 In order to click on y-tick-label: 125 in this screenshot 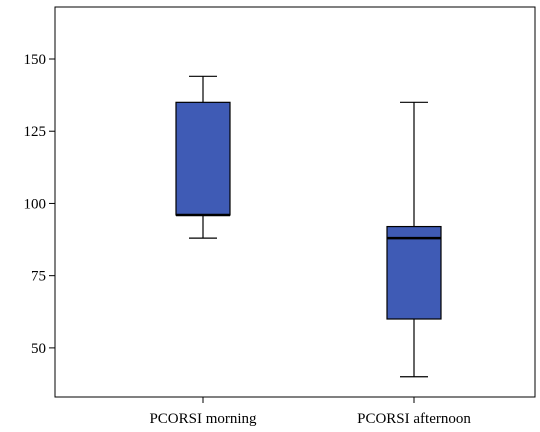, I will do `click(35, 132)`.